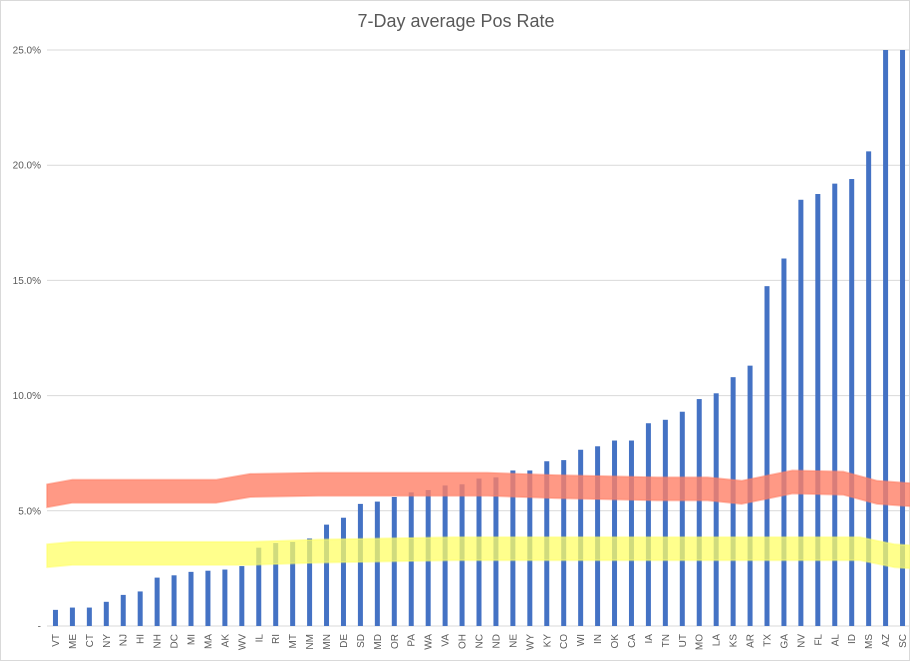 The image size is (910, 662). I want to click on bar-la, so click(716, 509).